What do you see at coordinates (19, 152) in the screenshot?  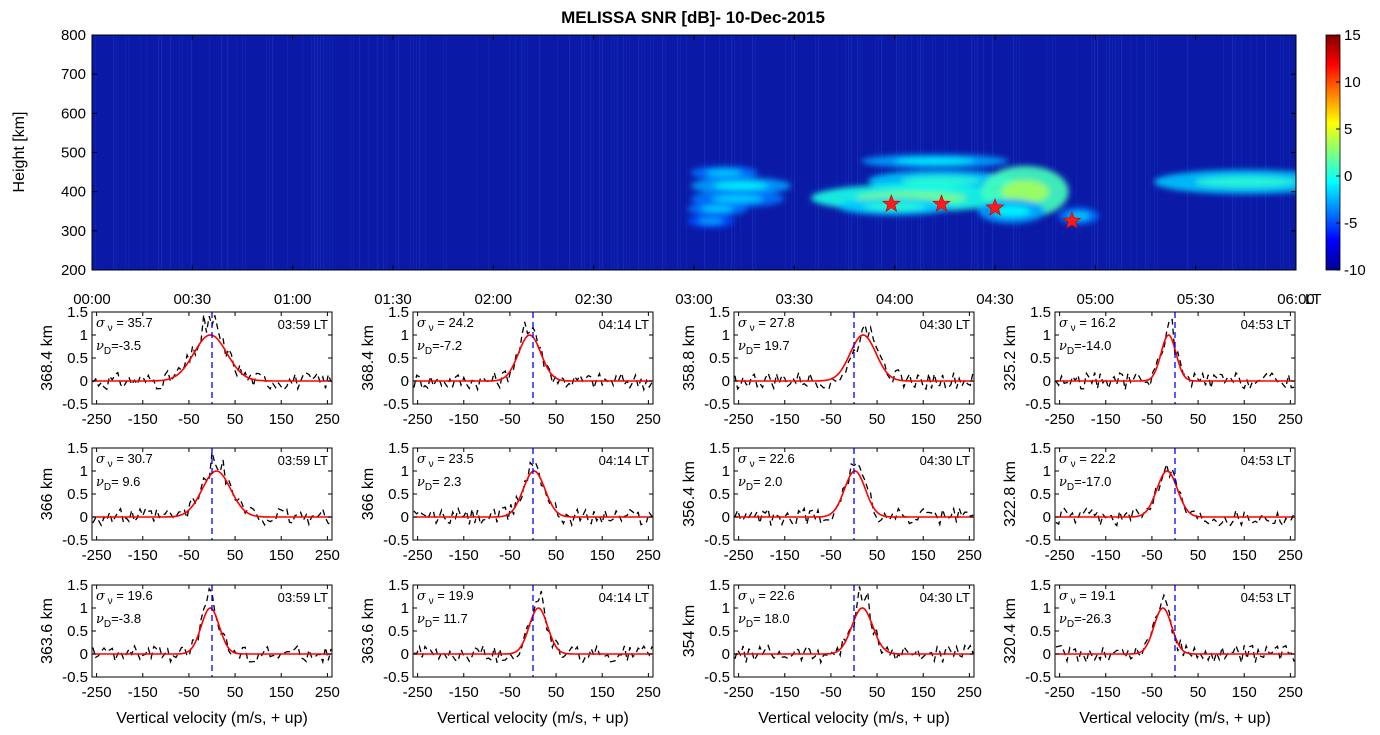 I see `heatmap-y-label: Height [km]` at bounding box center [19, 152].